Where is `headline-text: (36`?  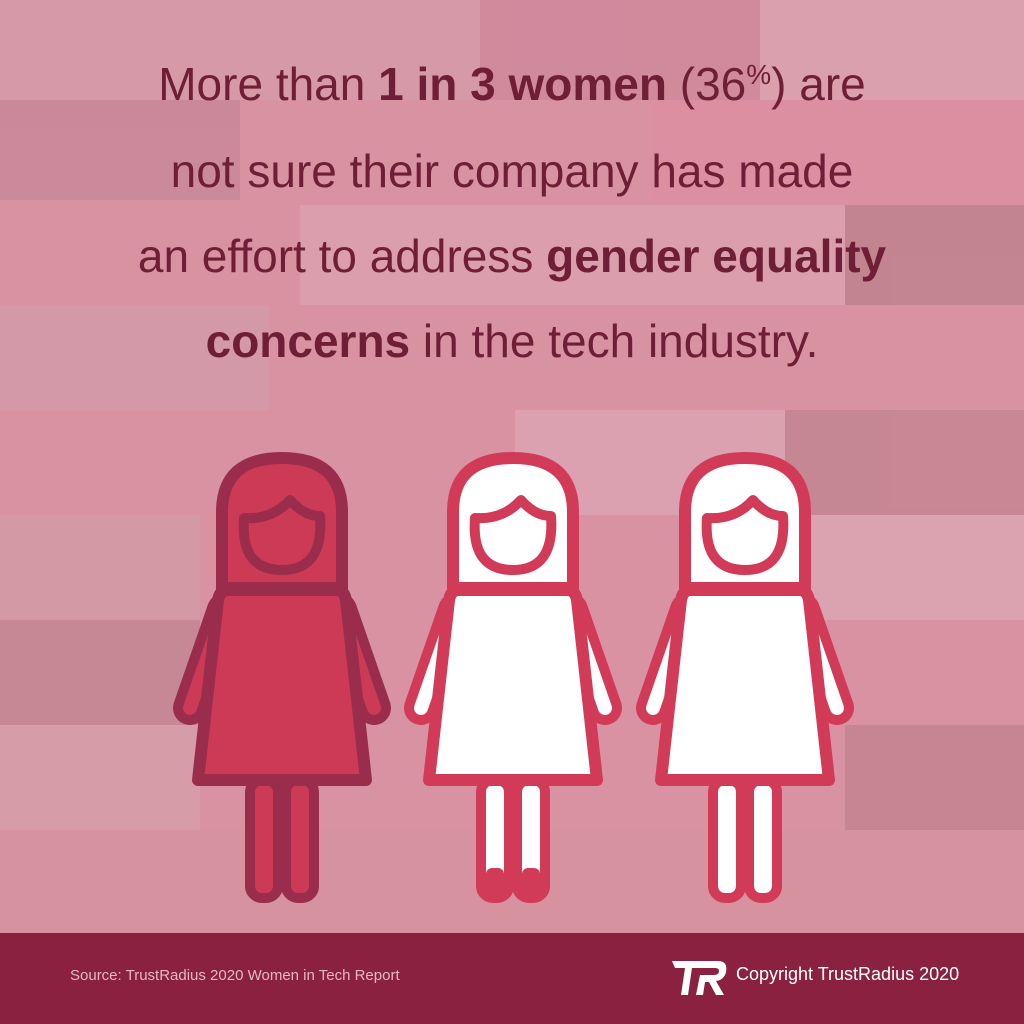
headline-text: (36 is located at coordinates (706, 84).